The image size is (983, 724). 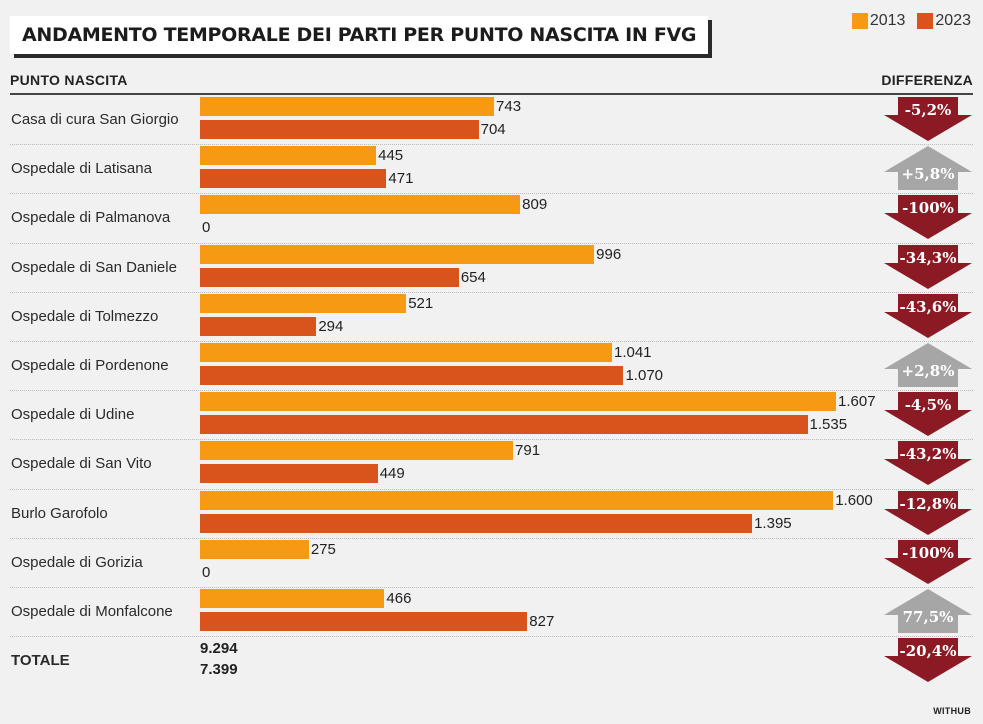 I want to click on difference-arrow: -34,3%, so click(x=928, y=266).